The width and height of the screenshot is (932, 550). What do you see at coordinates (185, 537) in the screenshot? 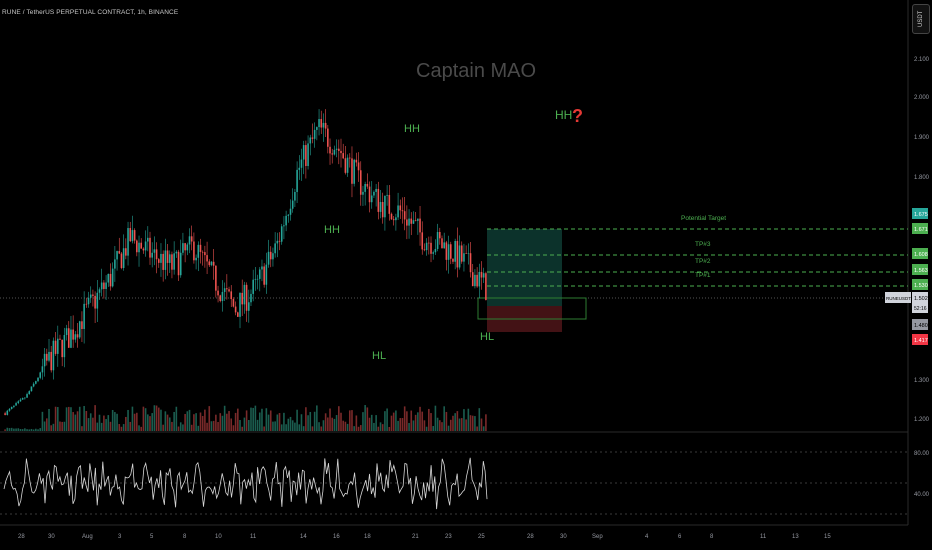
I see `time-label: 8` at bounding box center [185, 537].